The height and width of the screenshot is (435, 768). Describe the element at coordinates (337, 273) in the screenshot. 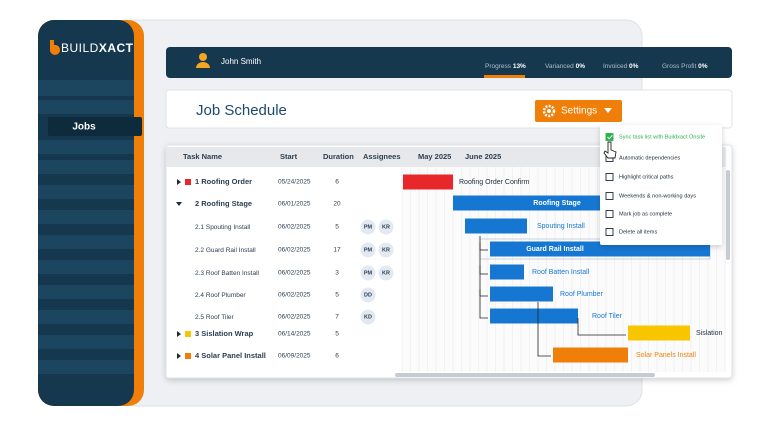

I see `task-duration: 3` at that location.